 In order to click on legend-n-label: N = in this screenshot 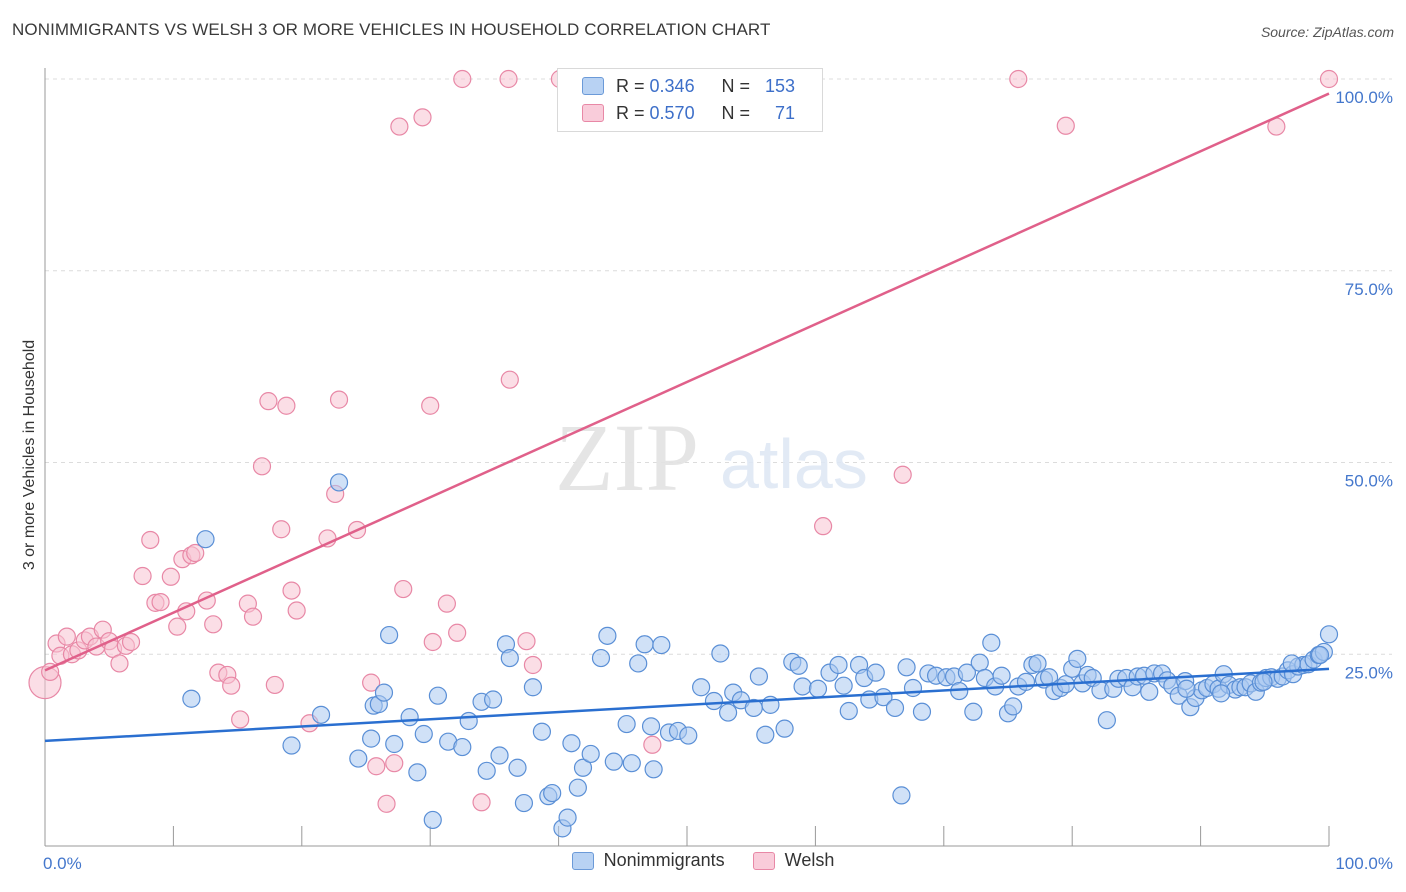, I will do `click(736, 85)`.